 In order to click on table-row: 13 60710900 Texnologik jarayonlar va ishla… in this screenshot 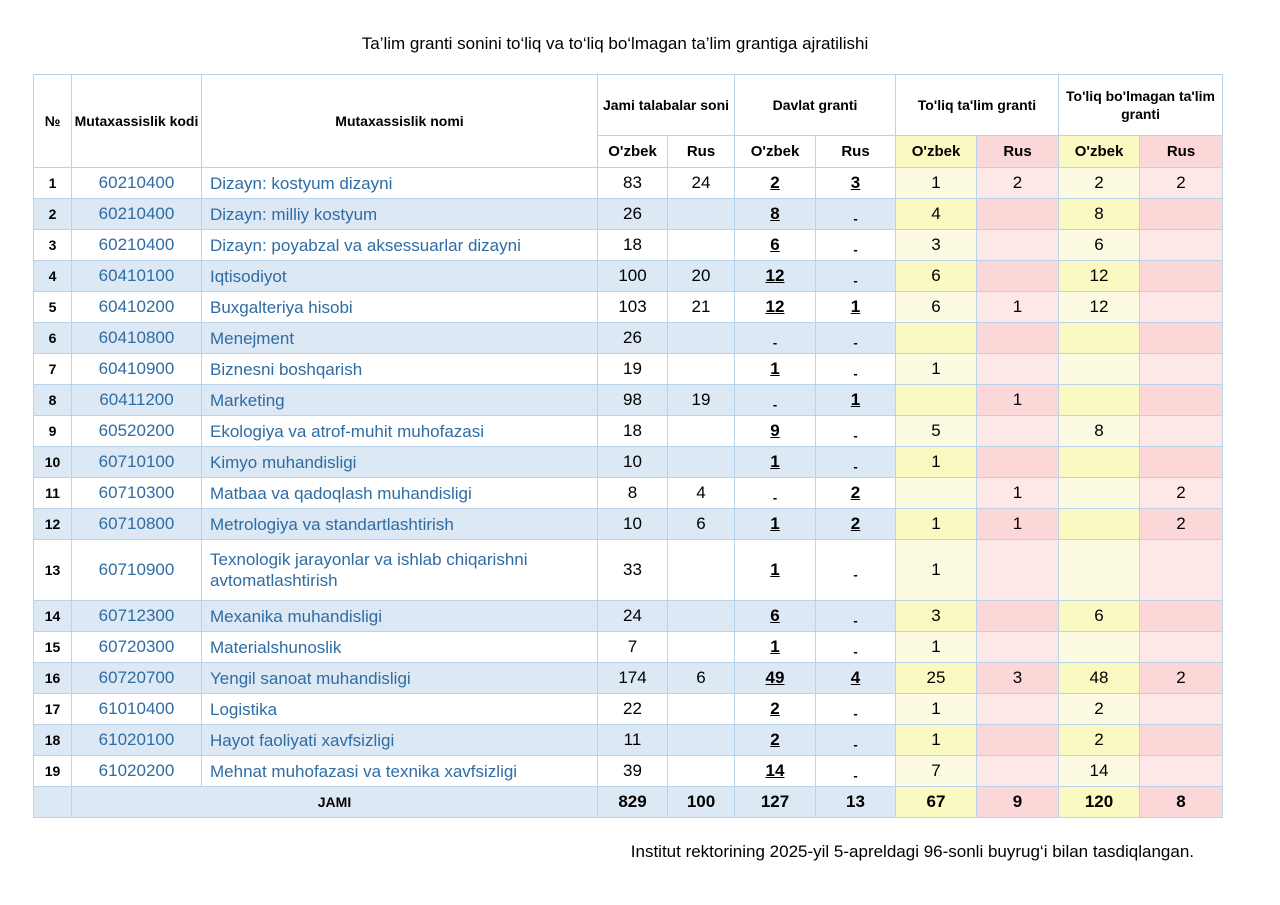, I will do `click(628, 570)`.